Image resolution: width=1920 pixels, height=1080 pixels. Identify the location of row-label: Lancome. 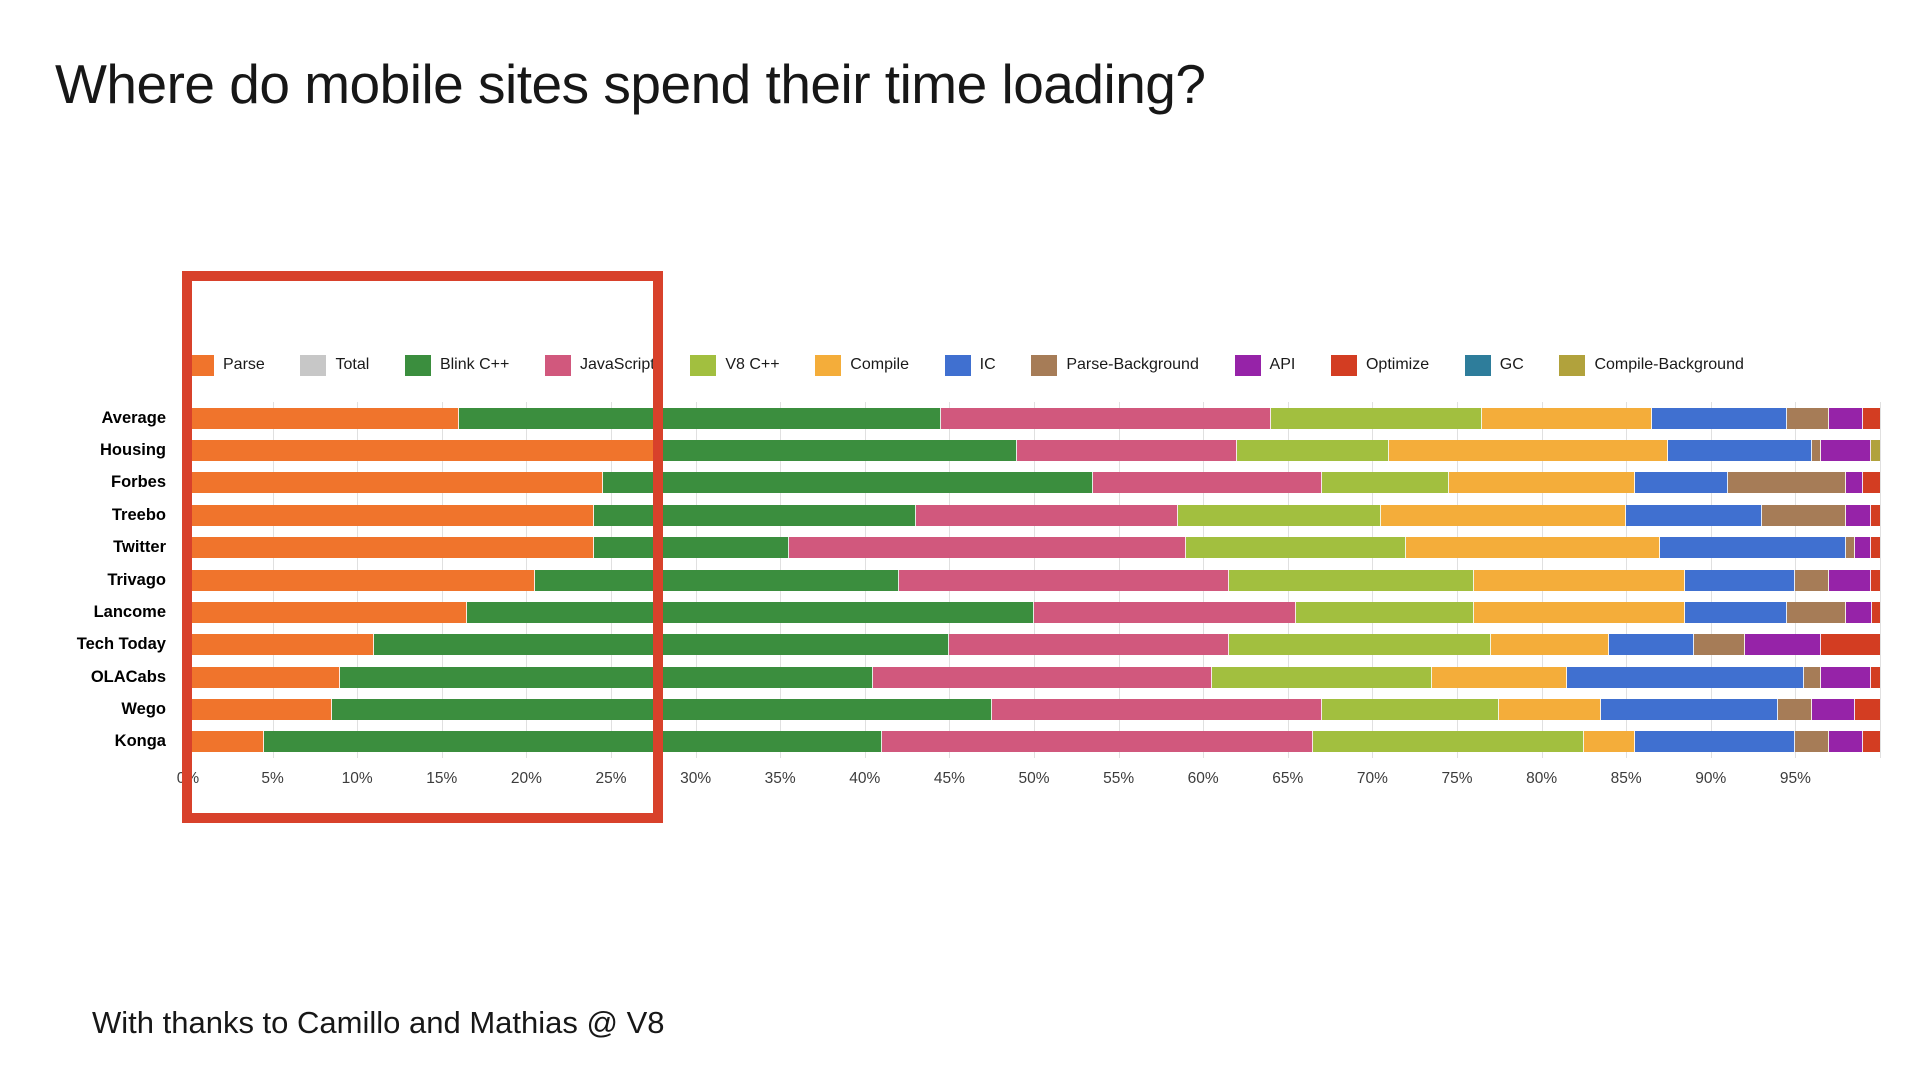
(129, 612).